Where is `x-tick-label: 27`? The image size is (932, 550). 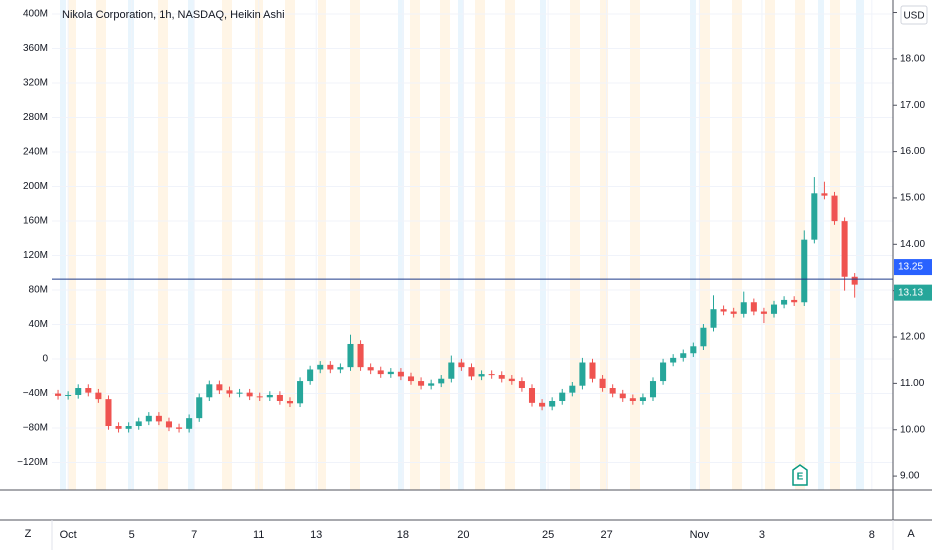
x-tick-label: 27 is located at coordinates (606, 535).